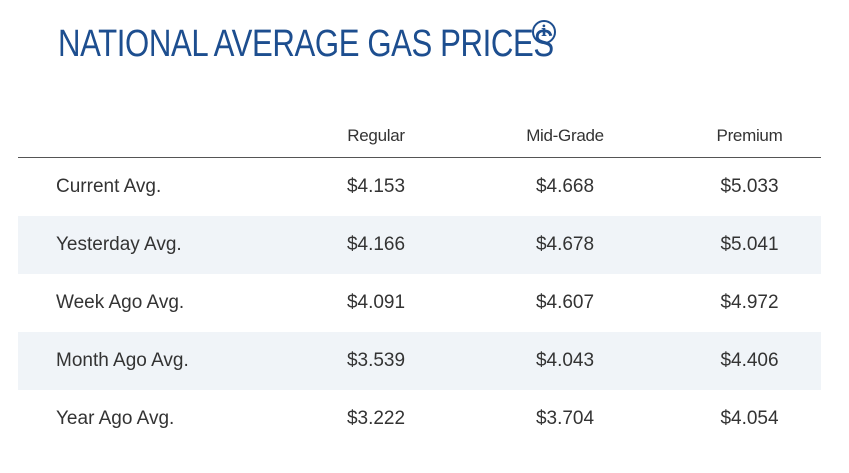 This screenshot has width=849, height=473. Describe the element at coordinates (376, 186) in the screenshot. I see `regular-price: $4.153` at that location.